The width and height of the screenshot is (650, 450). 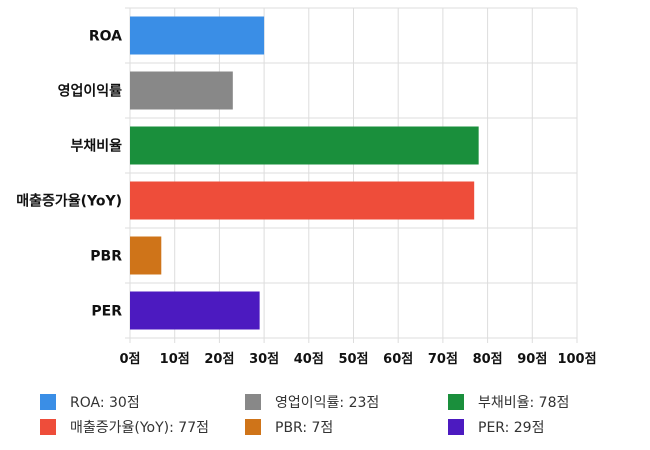 I want to click on category-label-3: 매출증가율(YoY), so click(x=69, y=201).